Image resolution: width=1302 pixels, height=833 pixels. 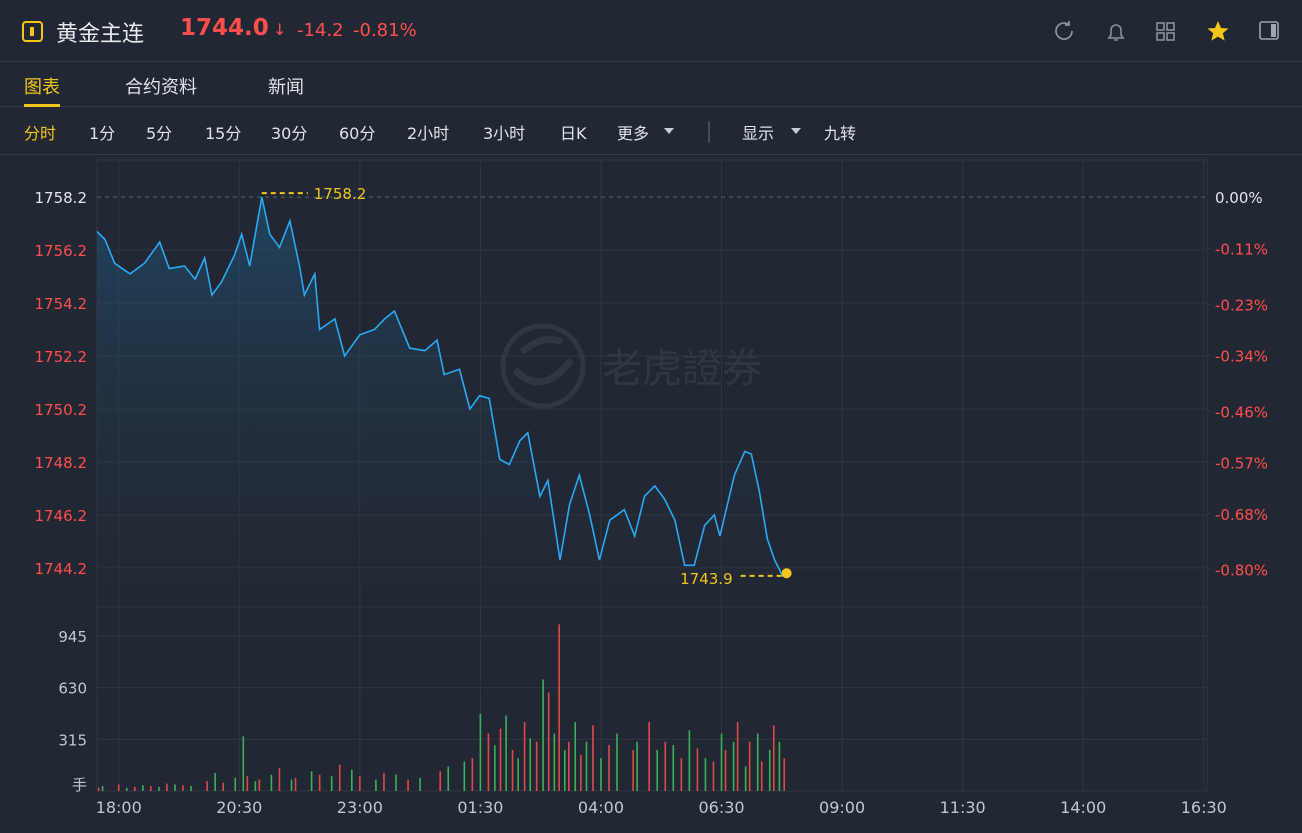 I want to click on separator, so click(x=709, y=132).